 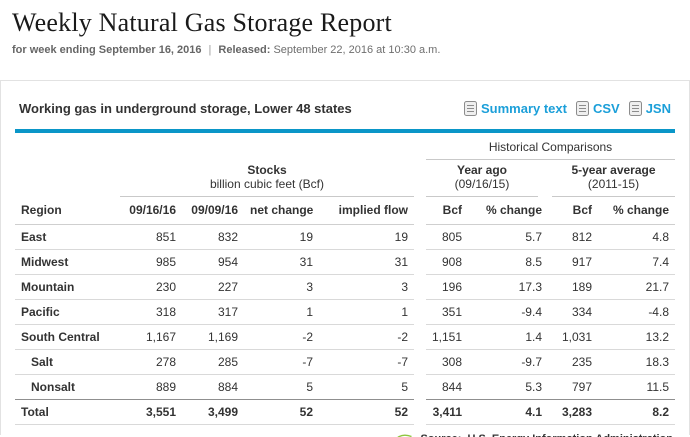 I want to click on cell-value: 317, so click(x=213, y=312).